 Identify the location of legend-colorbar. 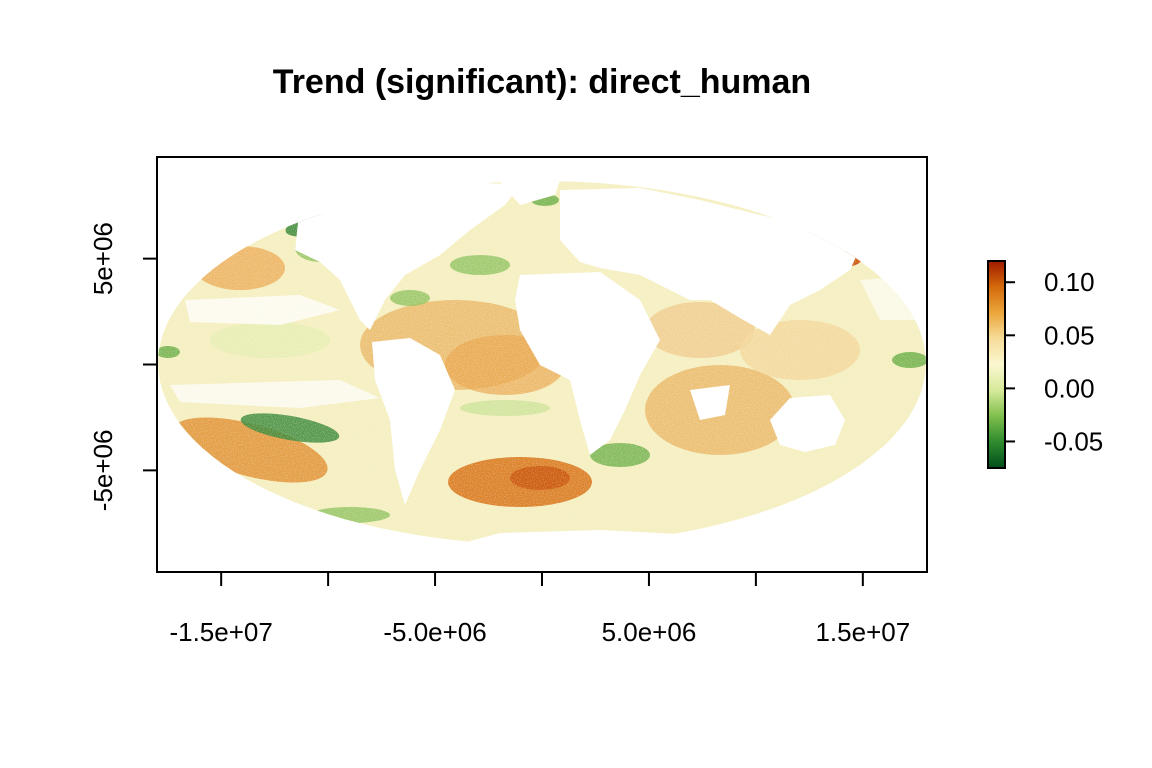
(996, 364).